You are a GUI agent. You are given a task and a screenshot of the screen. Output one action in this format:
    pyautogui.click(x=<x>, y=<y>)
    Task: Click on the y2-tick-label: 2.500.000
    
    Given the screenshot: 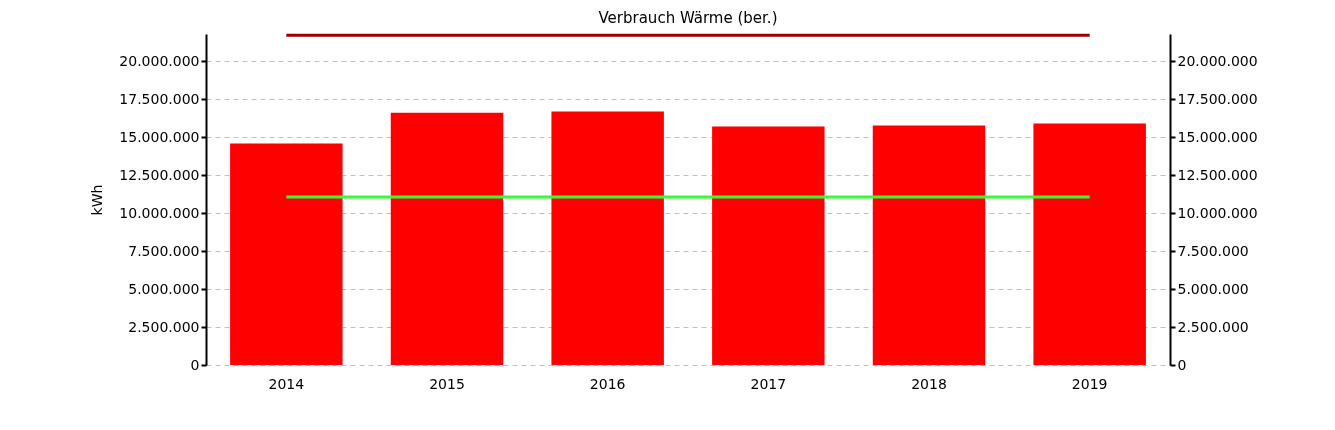 What is the action you would take?
    pyautogui.click(x=1213, y=326)
    